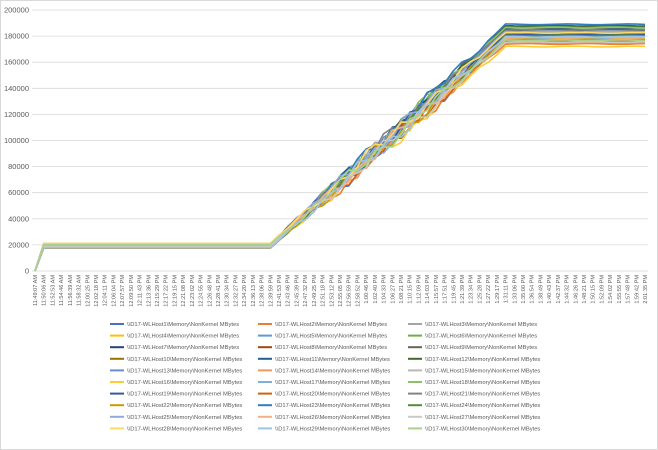 This screenshot has height=450, width=658. Describe the element at coordinates (315, 291) in the screenshot. I see `x-tick-label: 12:49:25 PM` at that location.